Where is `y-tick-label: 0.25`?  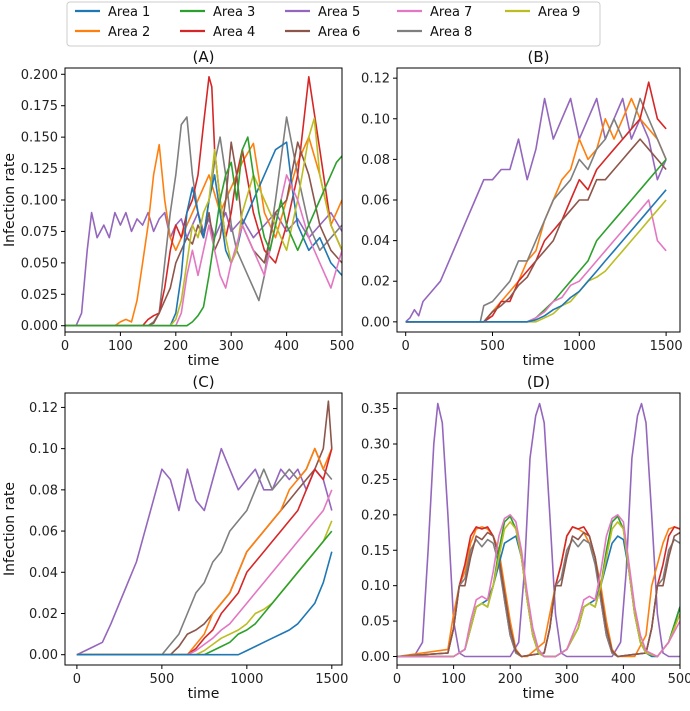
y-tick-label: 0.25 is located at coordinates (375, 480).